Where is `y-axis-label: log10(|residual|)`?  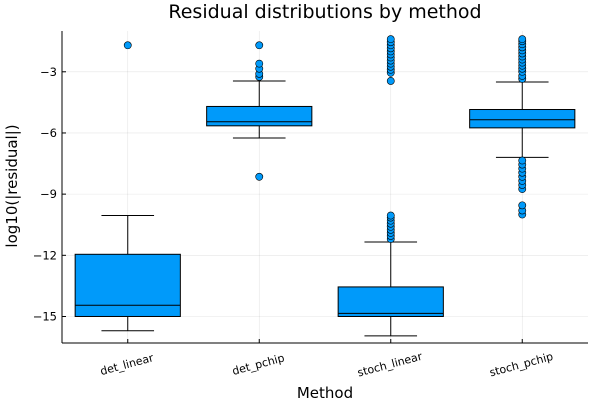 y-axis-label: log10(|residual|) is located at coordinates (12, 185).